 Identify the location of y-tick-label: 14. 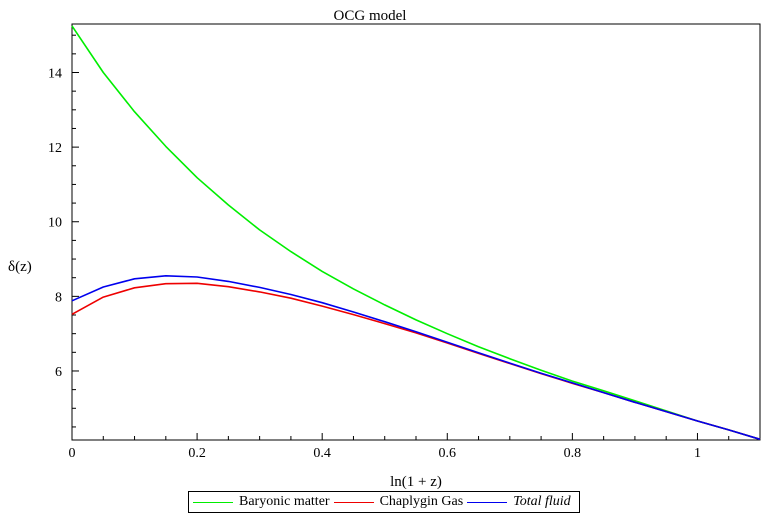
(55, 74).